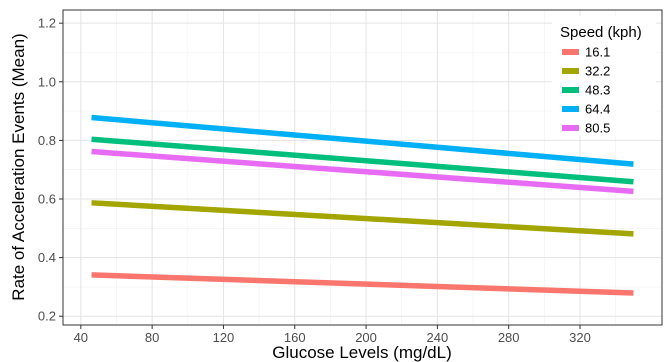 The width and height of the screenshot is (666, 362). I want to click on x-tick-label: 280, so click(509, 337).